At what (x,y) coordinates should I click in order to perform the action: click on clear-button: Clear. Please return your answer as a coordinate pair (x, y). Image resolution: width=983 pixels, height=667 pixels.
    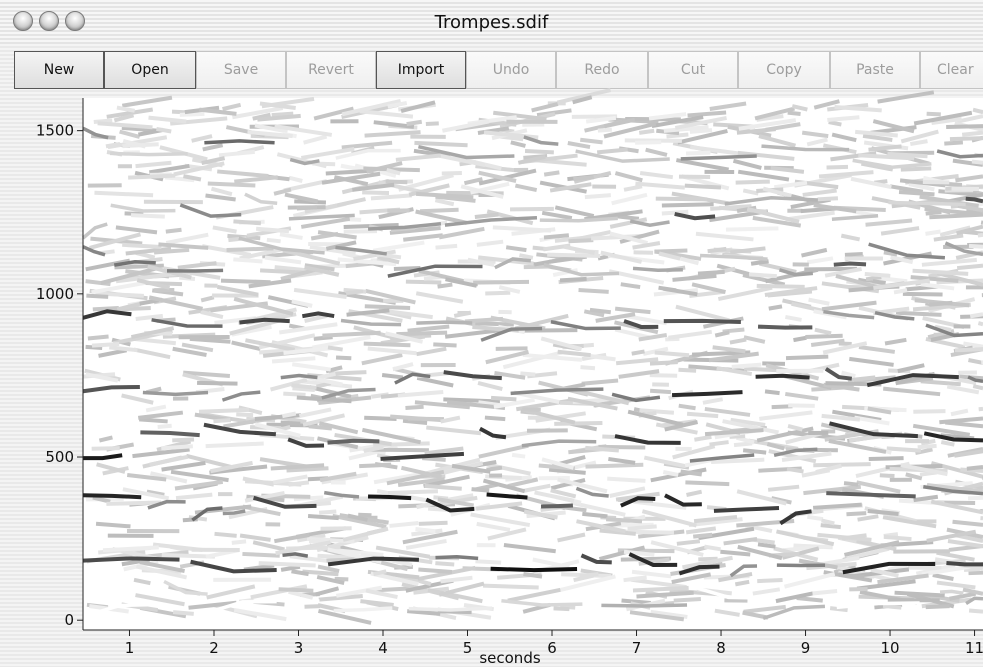
    Looking at the image, I should click on (951, 70).